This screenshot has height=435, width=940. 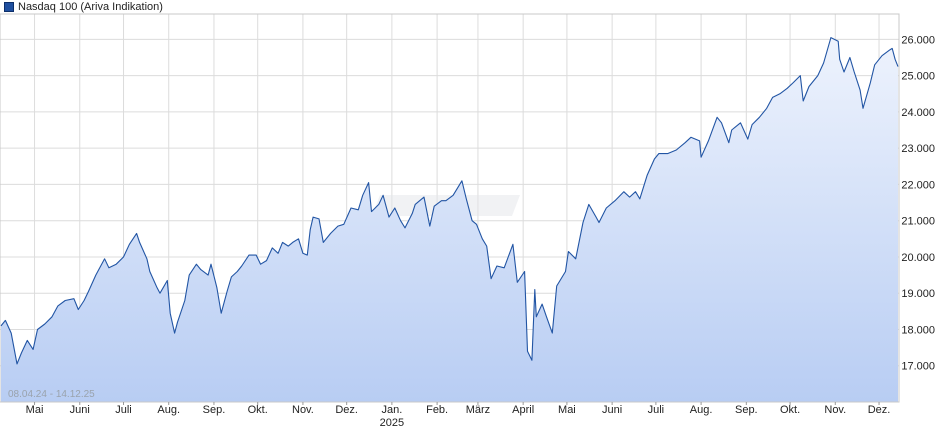 I want to click on y-tick-label: 20.000, so click(x=918, y=258).